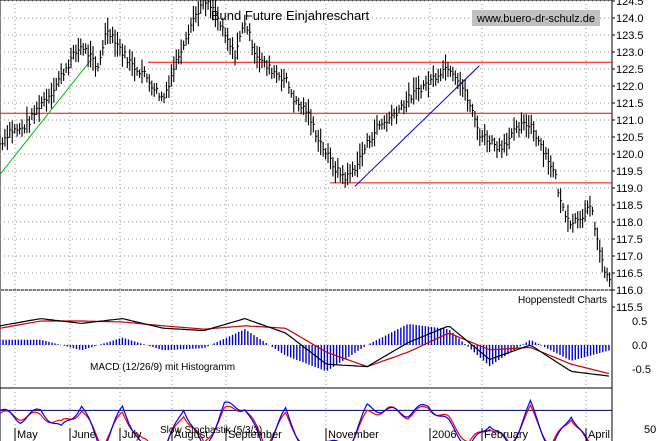 Image resolution: width=672 pixels, height=441 pixels. Describe the element at coordinates (599, 435) in the screenshot. I see `month-tick-label: April` at that location.